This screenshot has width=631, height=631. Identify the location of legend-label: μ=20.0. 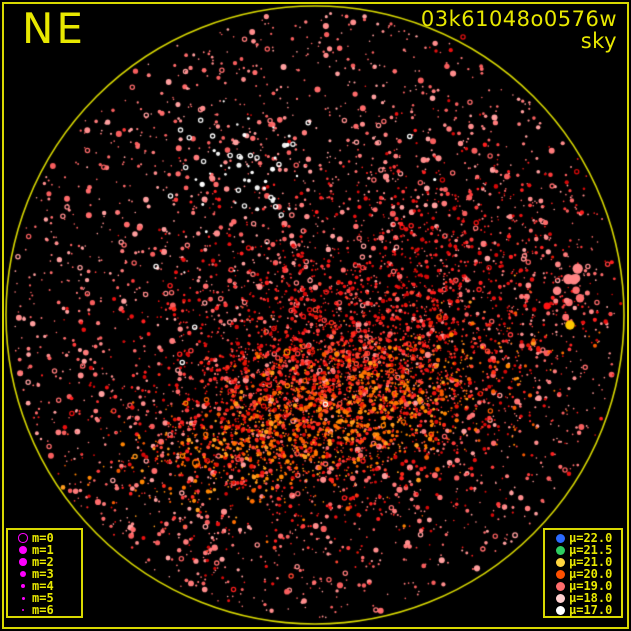
(591, 574).